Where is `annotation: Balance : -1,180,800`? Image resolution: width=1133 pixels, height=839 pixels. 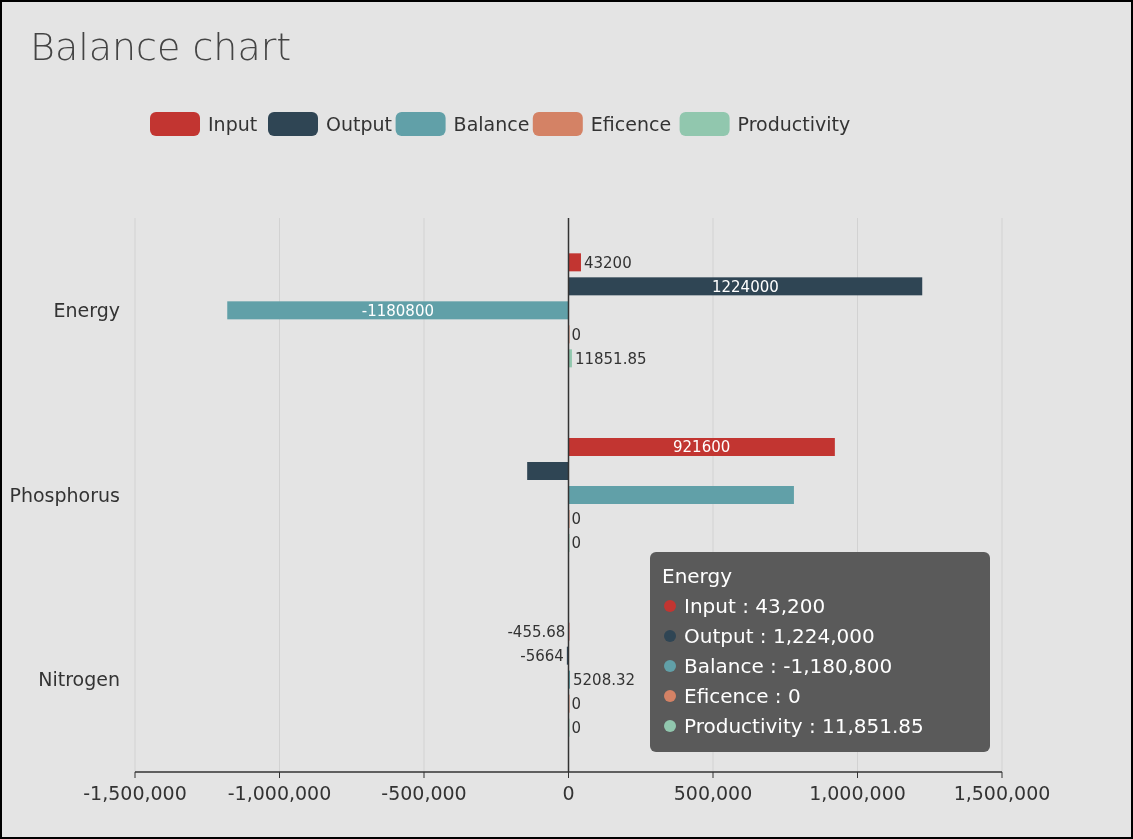
annotation: Balance : -1,180,800 is located at coordinates (788, 666).